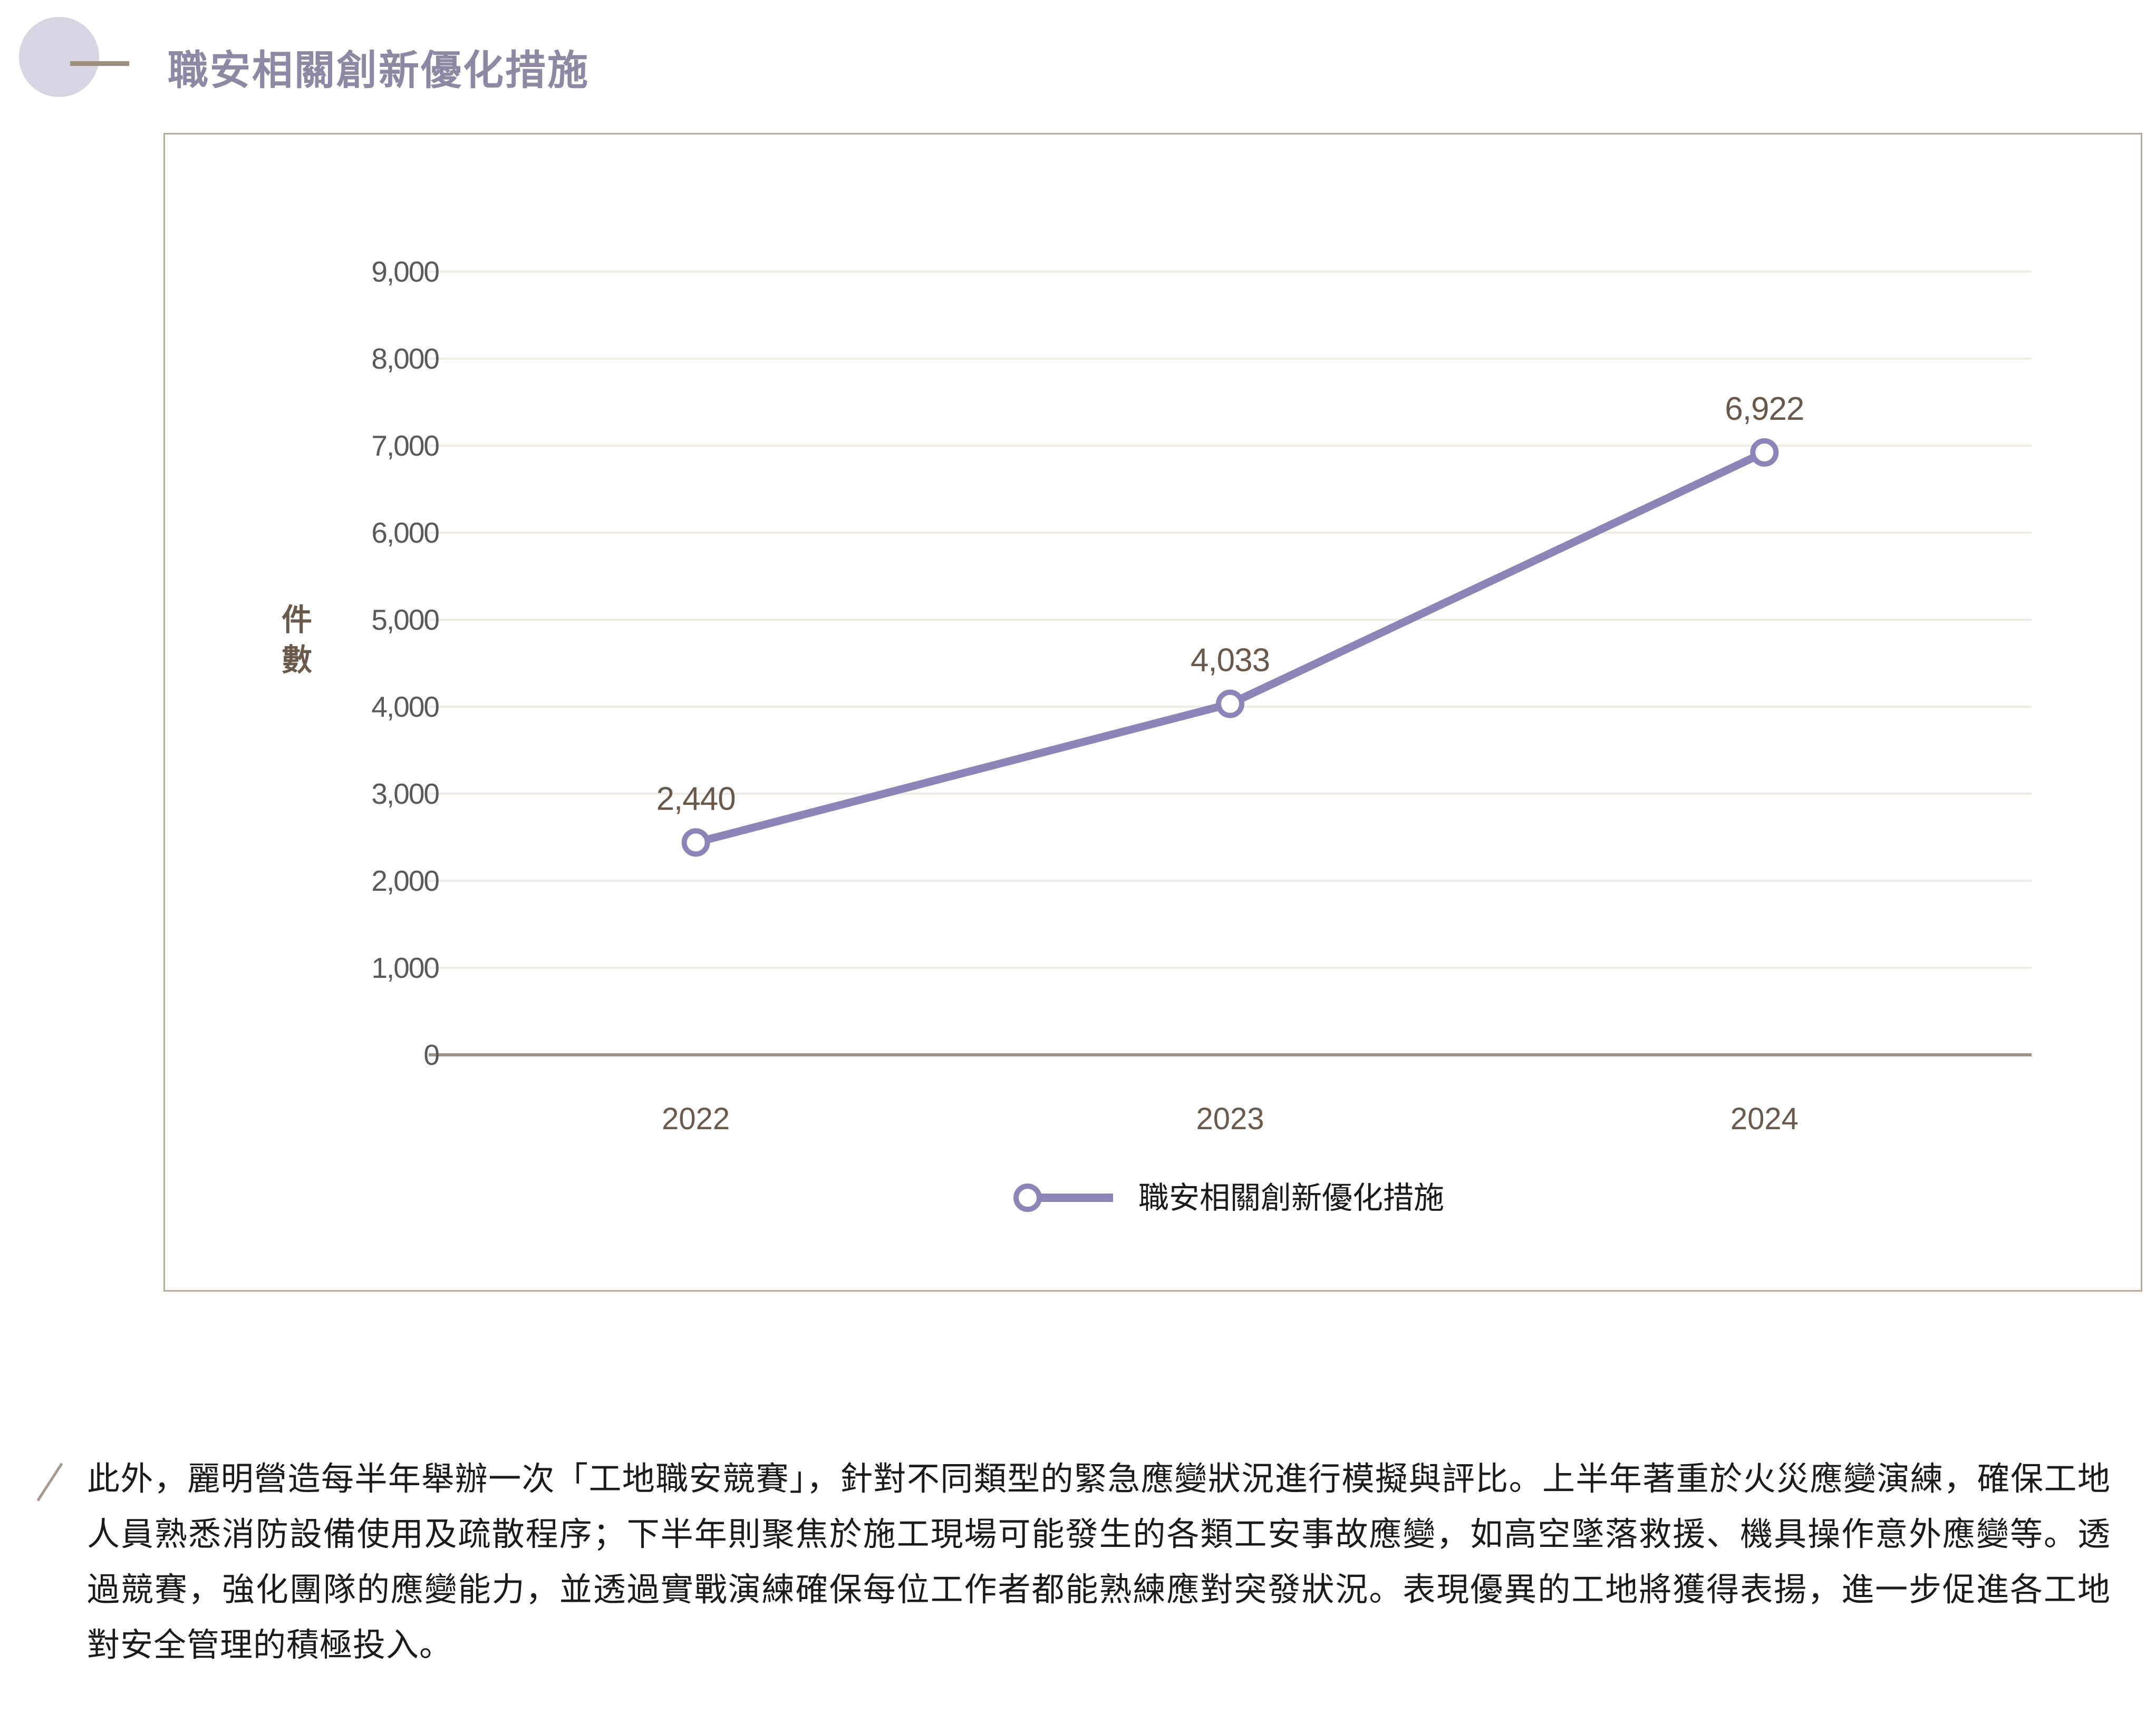 Image resolution: width=2156 pixels, height=1722 pixels. Describe the element at coordinates (1764, 409) in the screenshot. I see `data-point-label: 6,922` at that location.